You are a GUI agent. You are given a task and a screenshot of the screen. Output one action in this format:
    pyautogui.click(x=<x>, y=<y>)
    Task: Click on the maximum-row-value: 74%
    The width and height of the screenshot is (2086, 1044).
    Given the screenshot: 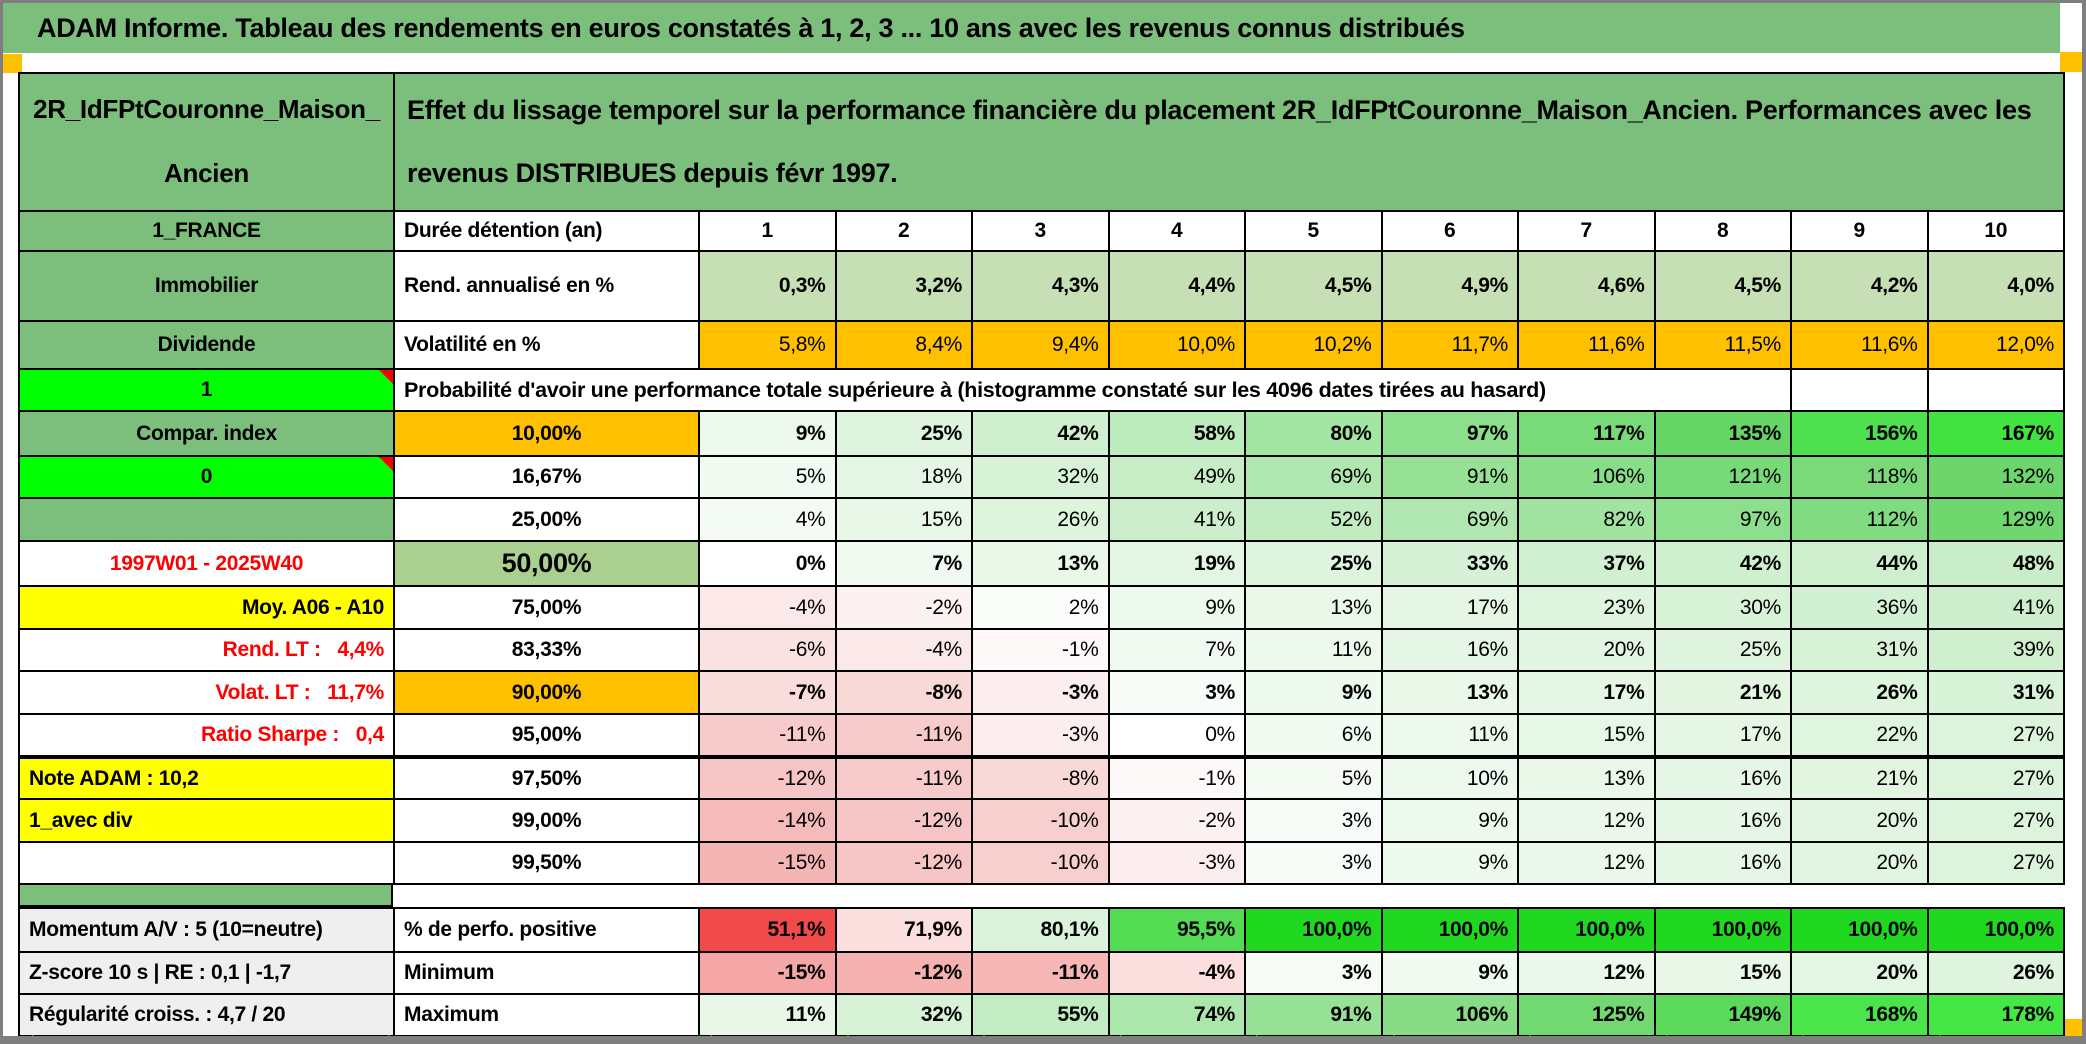 What is the action you would take?
    pyautogui.click(x=1176, y=1015)
    